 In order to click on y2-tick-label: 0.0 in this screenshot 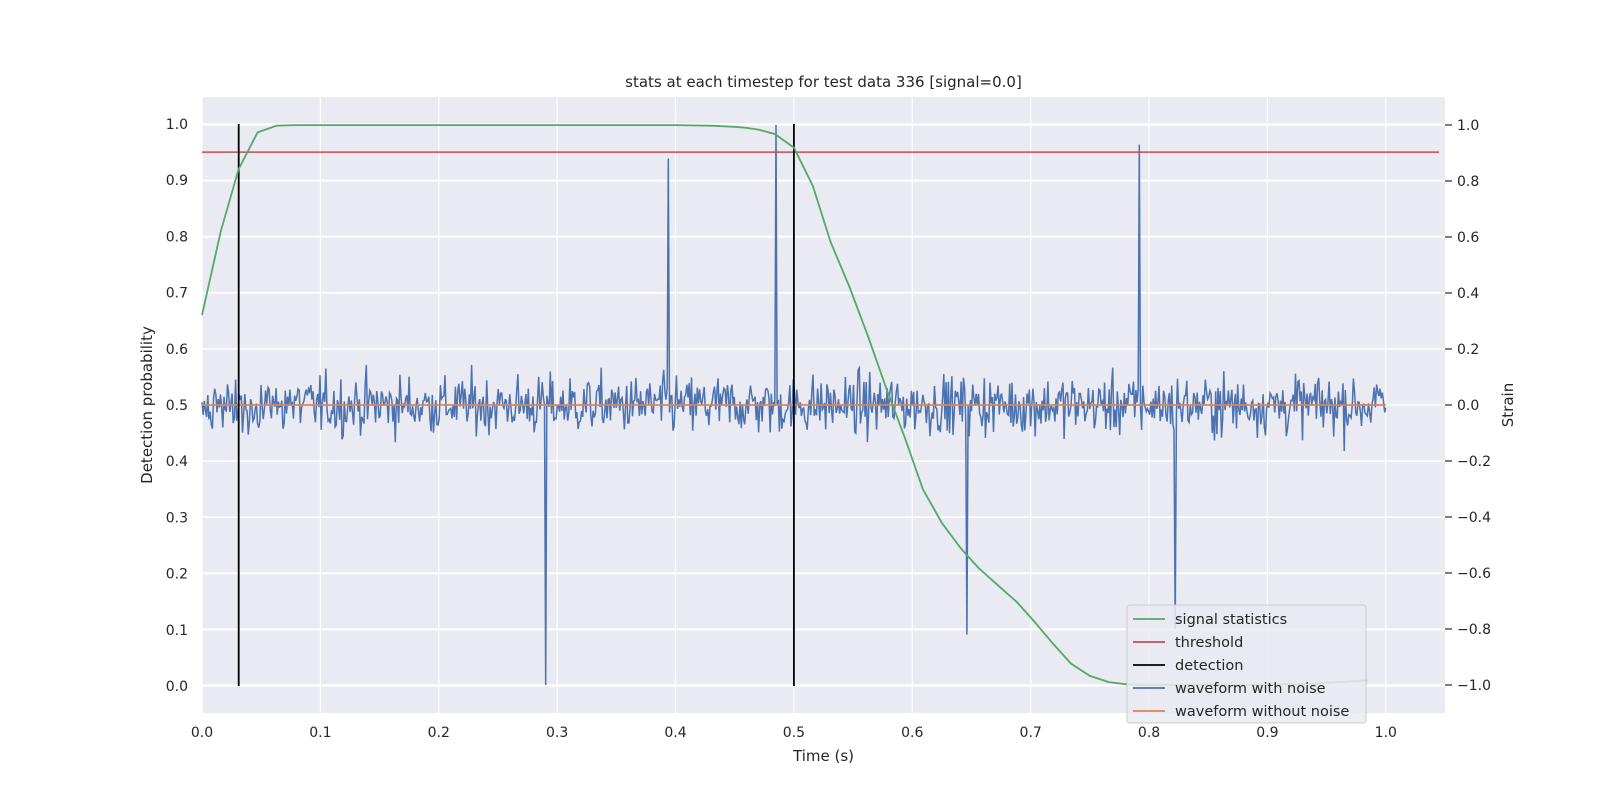, I will do `click(1468, 406)`.